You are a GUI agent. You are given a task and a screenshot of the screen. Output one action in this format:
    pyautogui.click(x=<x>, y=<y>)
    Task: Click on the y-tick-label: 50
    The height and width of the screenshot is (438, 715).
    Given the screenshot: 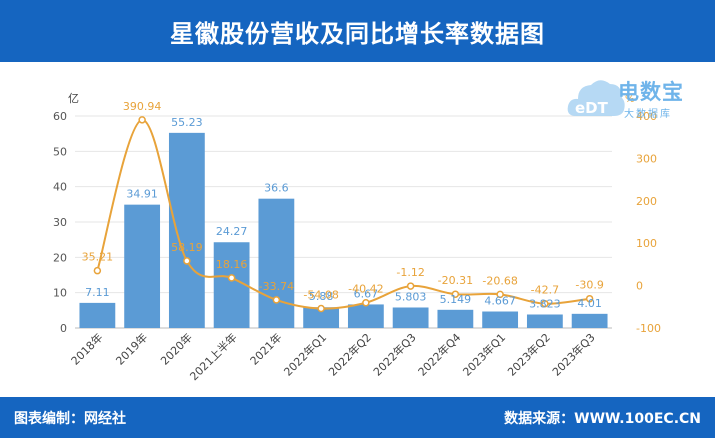 What is the action you would take?
    pyautogui.click(x=60, y=151)
    